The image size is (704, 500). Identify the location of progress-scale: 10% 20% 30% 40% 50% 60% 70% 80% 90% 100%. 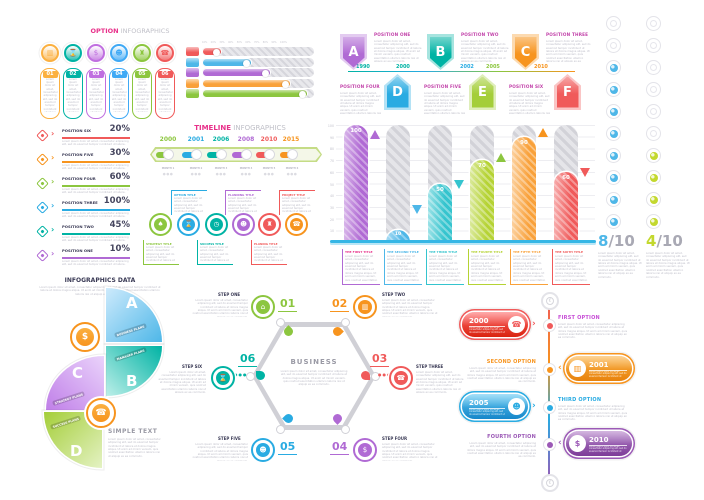
(244, 42).